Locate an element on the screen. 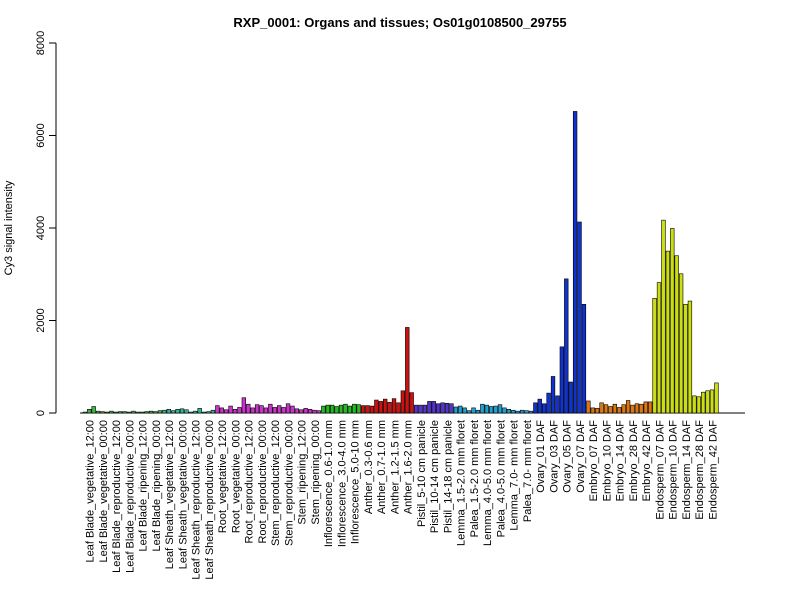 Image resolution: width=800 pixels, height=600 pixels. x-tick-label: Anther_0.3-0.6 mm is located at coordinates (369, 467).